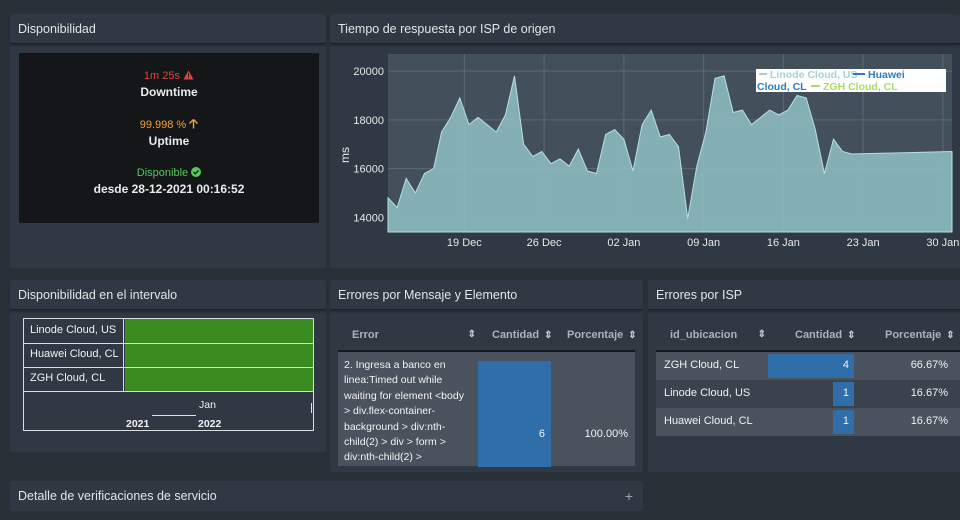 The height and width of the screenshot is (520, 960). I want to click on y-tick-label: 16000, so click(368, 170).